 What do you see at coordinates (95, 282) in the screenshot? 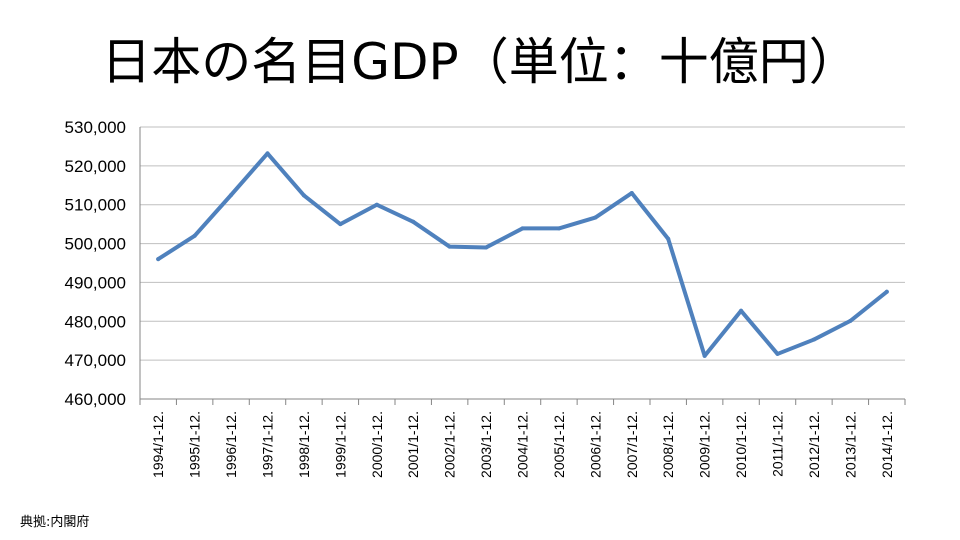
I see `y-tick-label: 490,000` at bounding box center [95, 282].